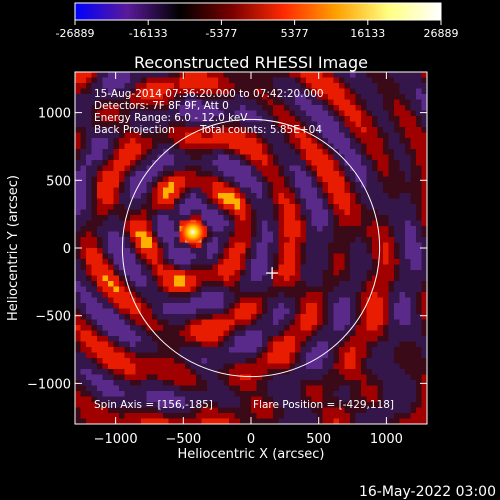 The width and height of the screenshot is (500, 500). I want to click on colorbar: -26889 -16133 -5377 5377 16133 26889, so click(257, 21).